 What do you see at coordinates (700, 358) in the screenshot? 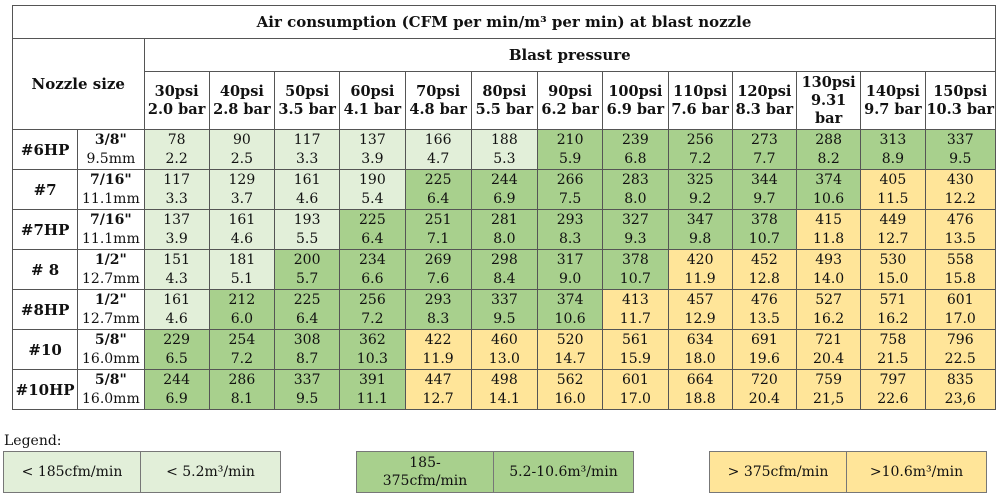
I see `m3-value: 18.0` at bounding box center [700, 358].